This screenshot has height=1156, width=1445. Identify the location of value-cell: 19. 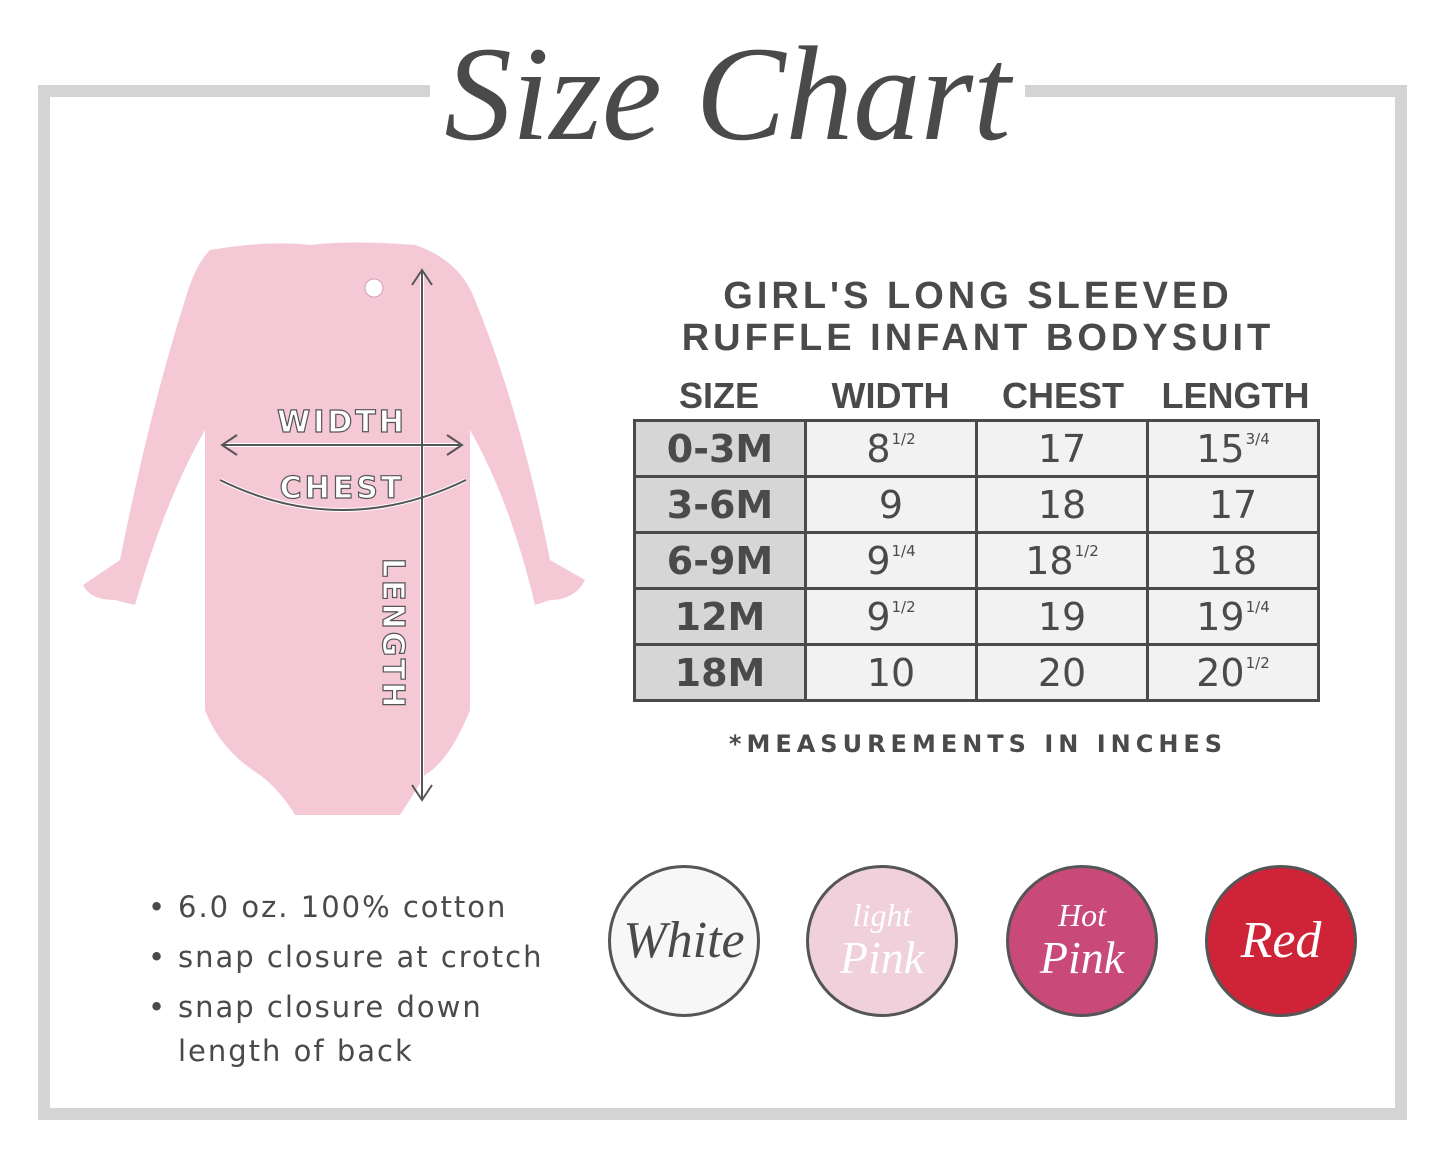
(1062, 616).